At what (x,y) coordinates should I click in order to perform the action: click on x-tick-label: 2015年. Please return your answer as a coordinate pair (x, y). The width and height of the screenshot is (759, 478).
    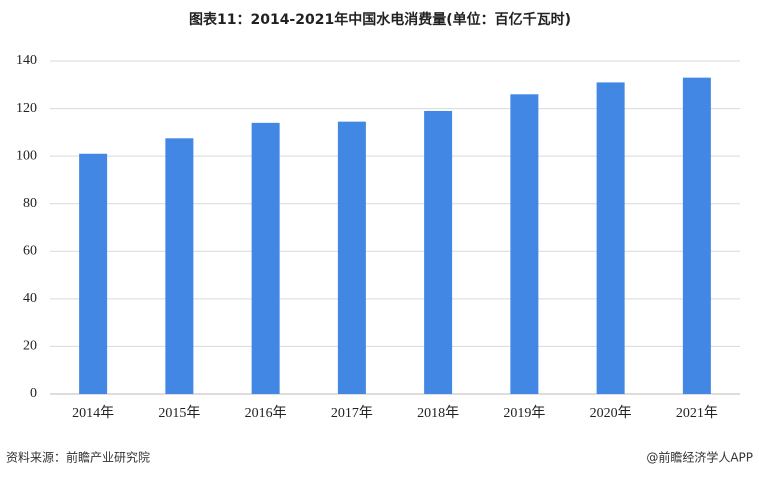
    Looking at the image, I should click on (179, 413).